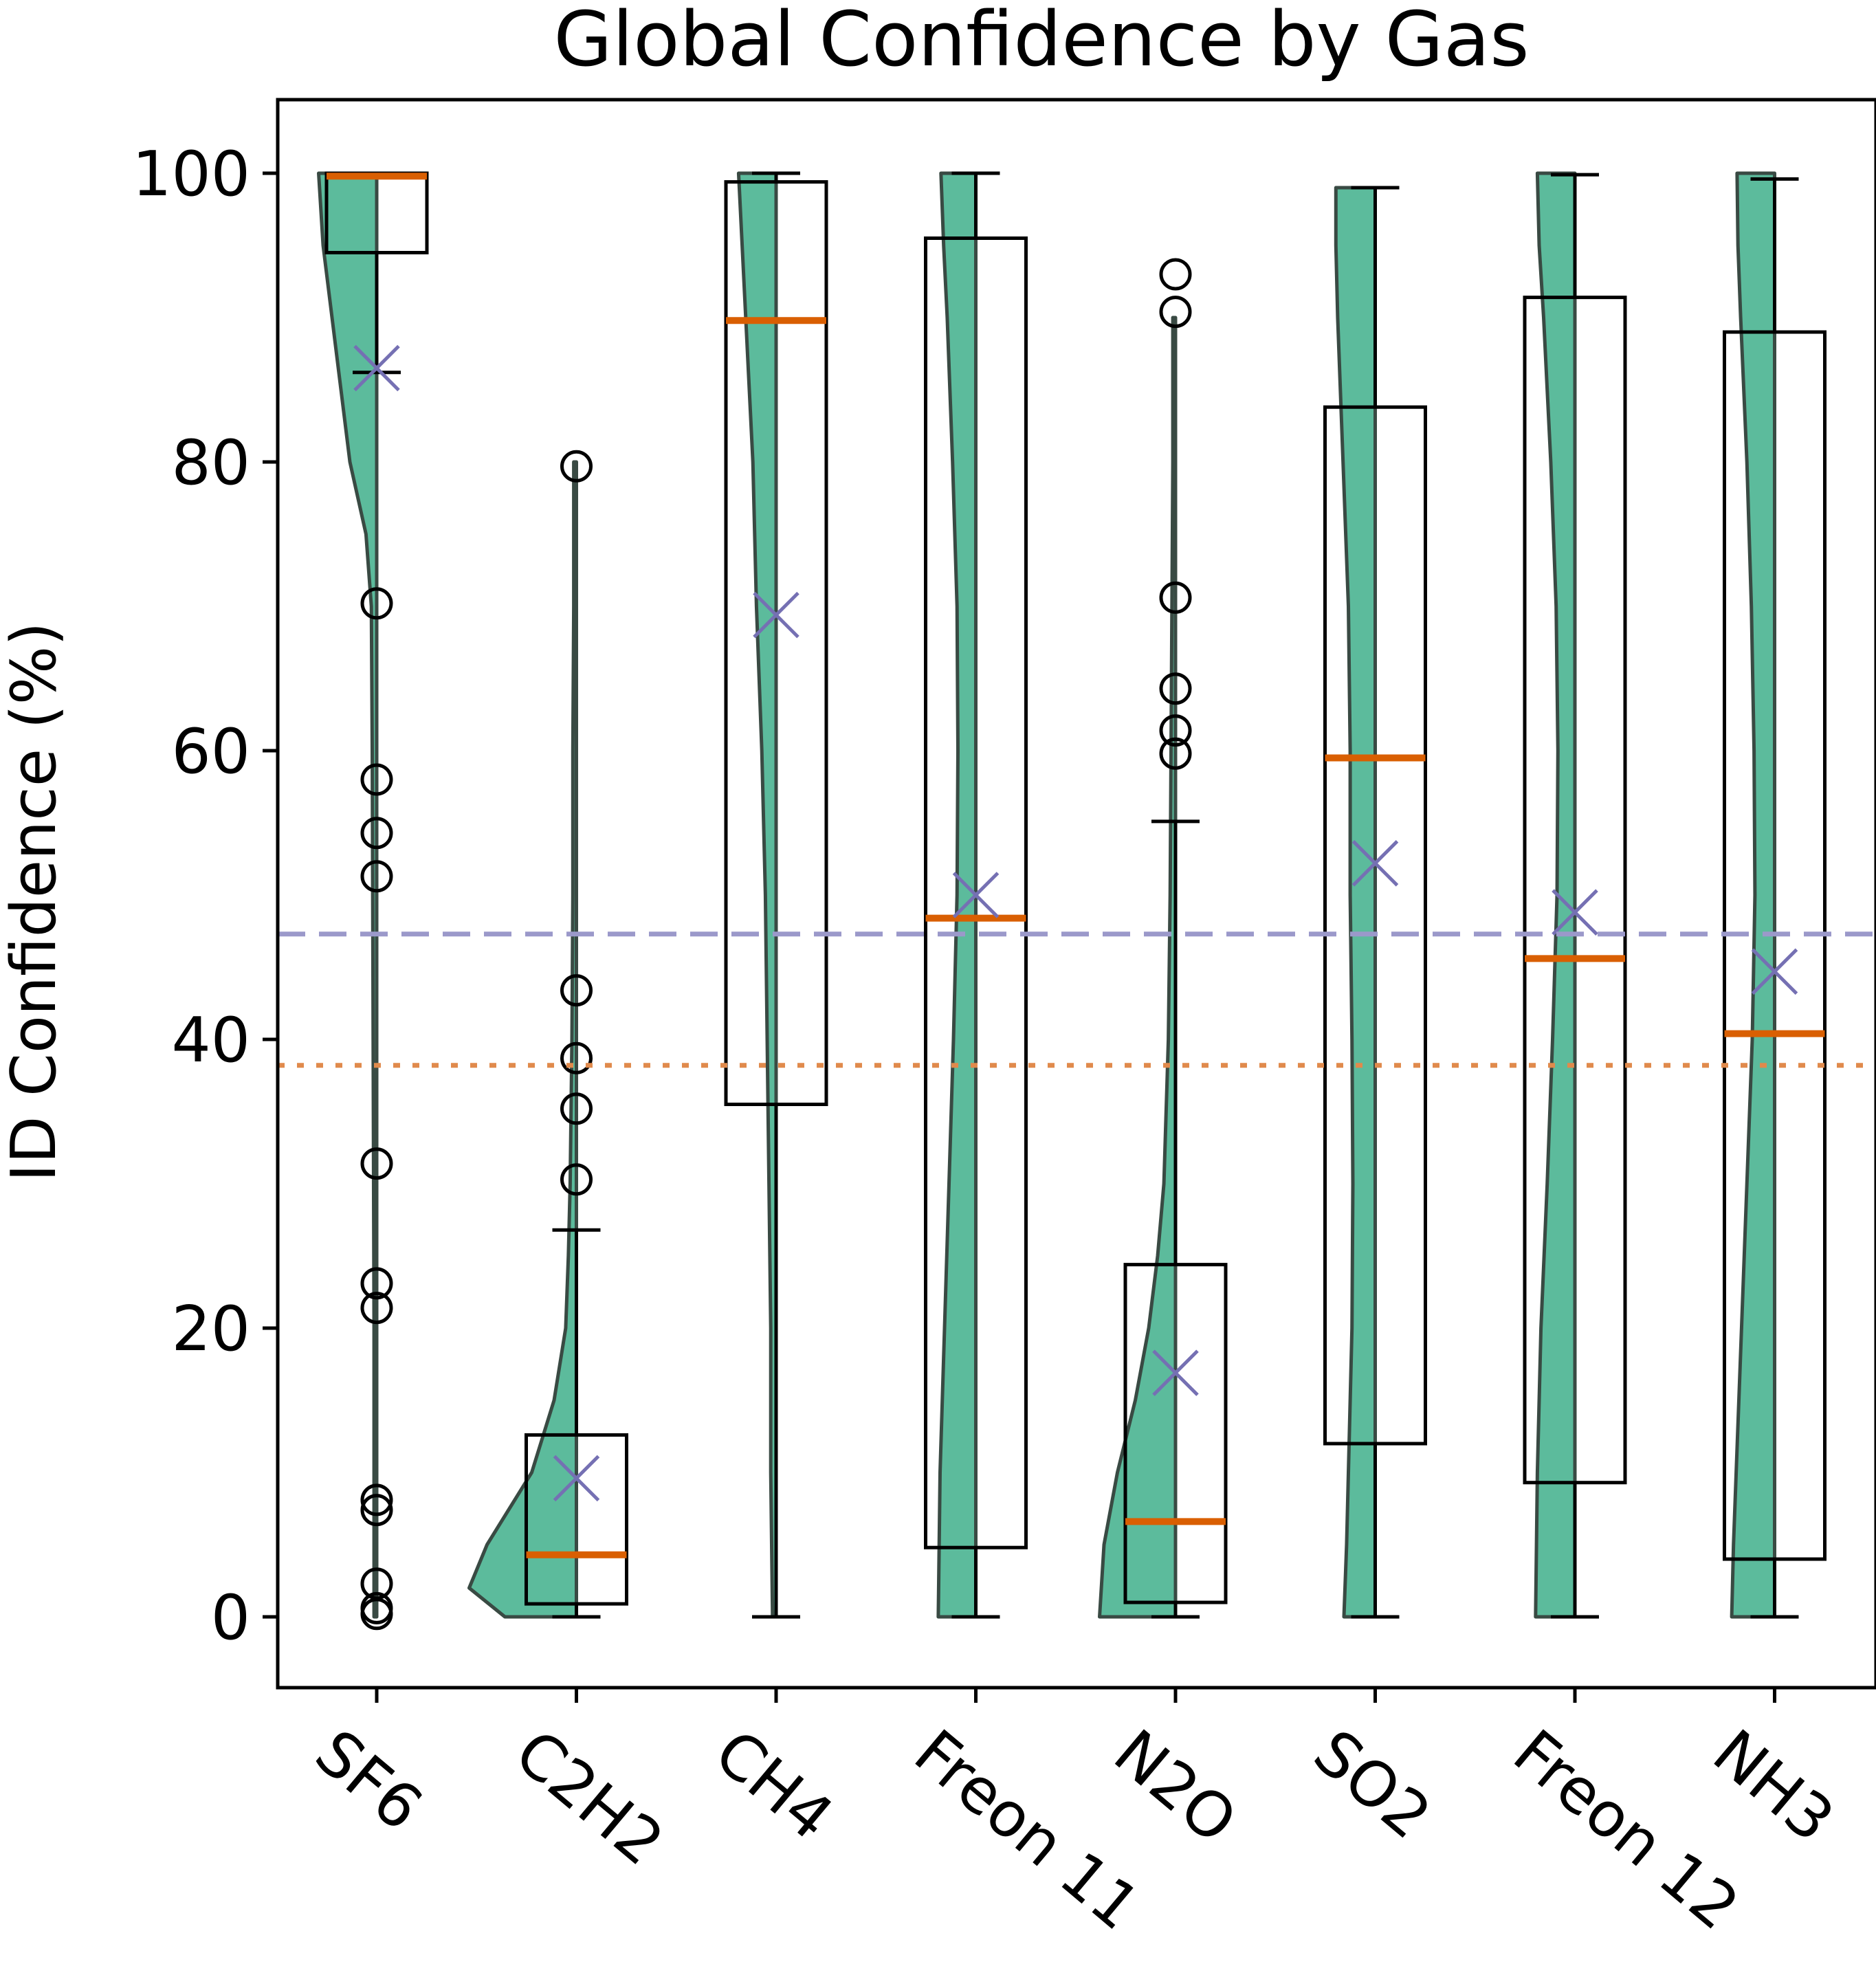  Describe the element at coordinates (1774, 972) in the screenshot. I see `mean-marker-nh3` at that location.